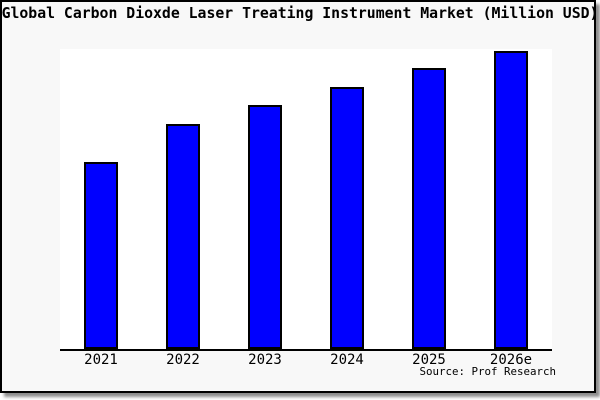 This screenshot has height=400, width=600. Describe the element at coordinates (183, 360) in the screenshot. I see `x-tick-label-2022: 2022` at that location.